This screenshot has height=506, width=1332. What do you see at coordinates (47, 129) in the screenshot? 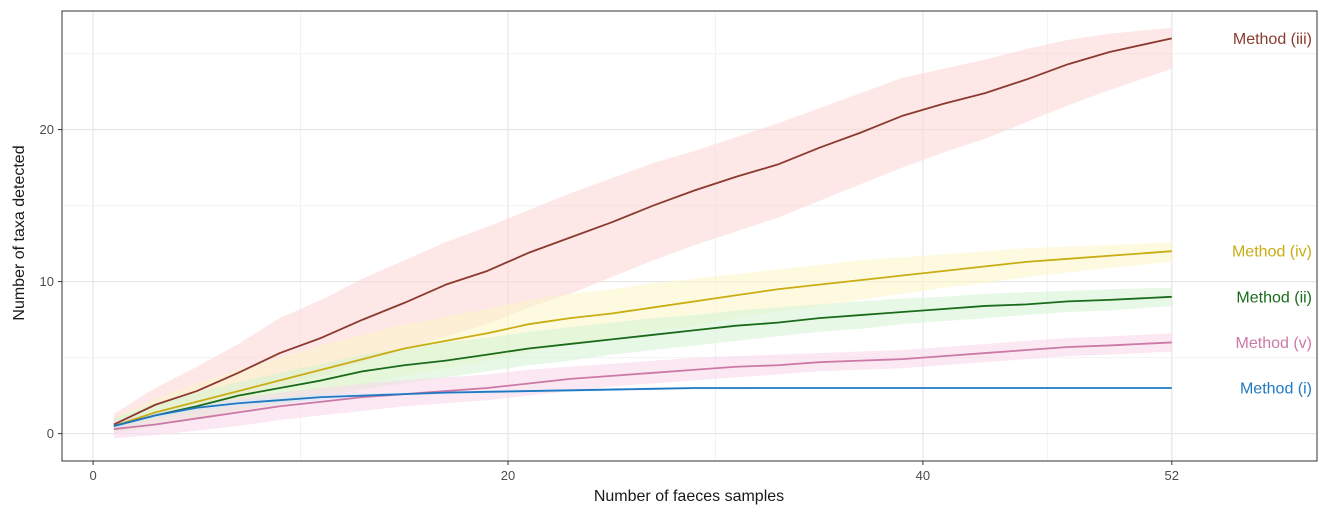
I see `y-tick-label-2: 20` at bounding box center [47, 129].